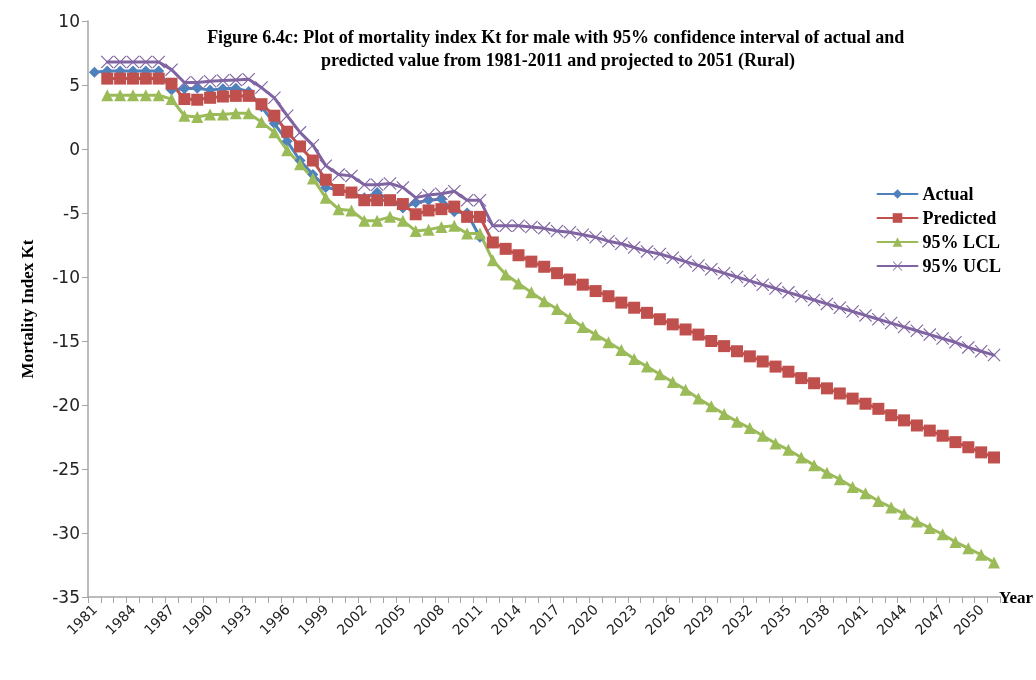  What do you see at coordinates (27, 309) in the screenshot?
I see `y-axis-title: Mortality Index Kt` at bounding box center [27, 309].